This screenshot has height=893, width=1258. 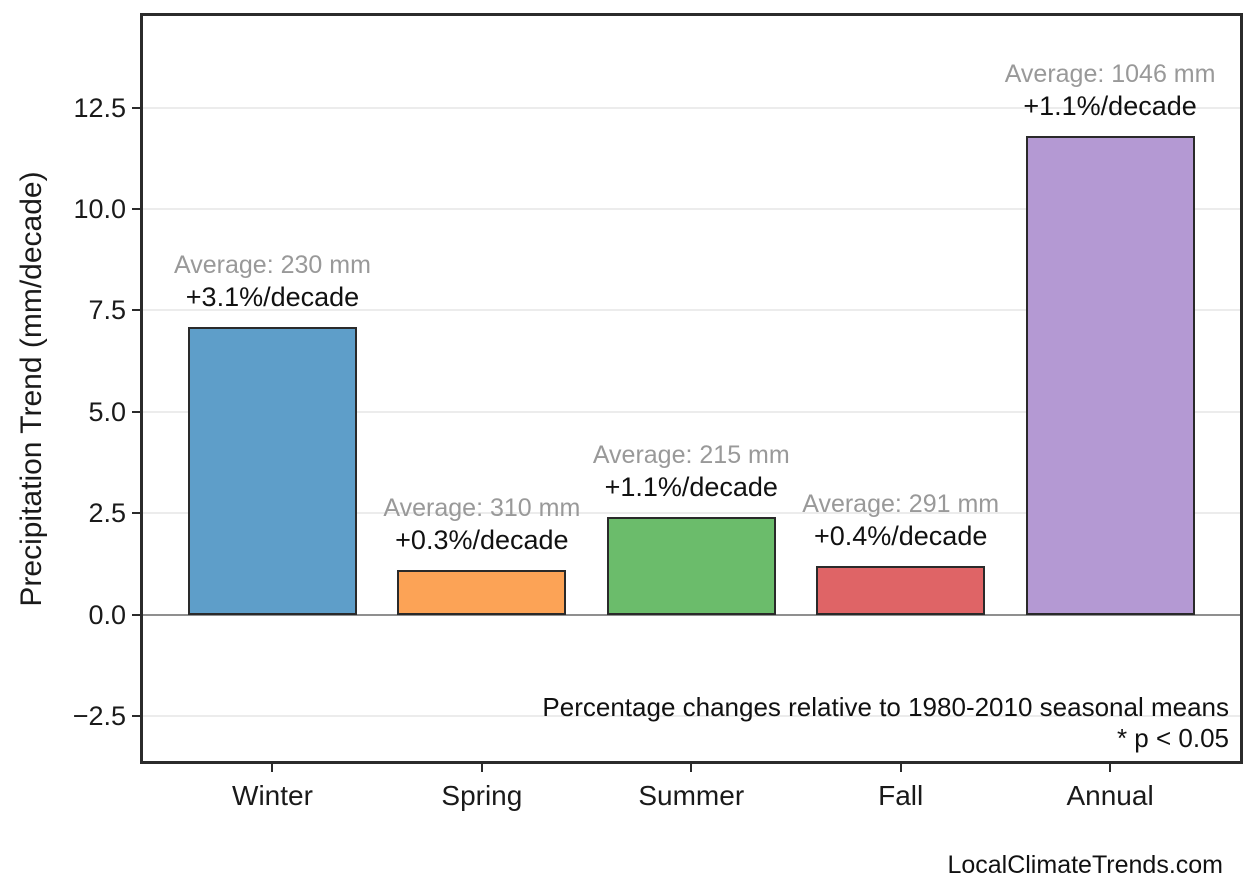 What do you see at coordinates (1110, 73) in the screenshot?
I see `bar-avg-label: Average: 1046 mm` at bounding box center [1110, 73].